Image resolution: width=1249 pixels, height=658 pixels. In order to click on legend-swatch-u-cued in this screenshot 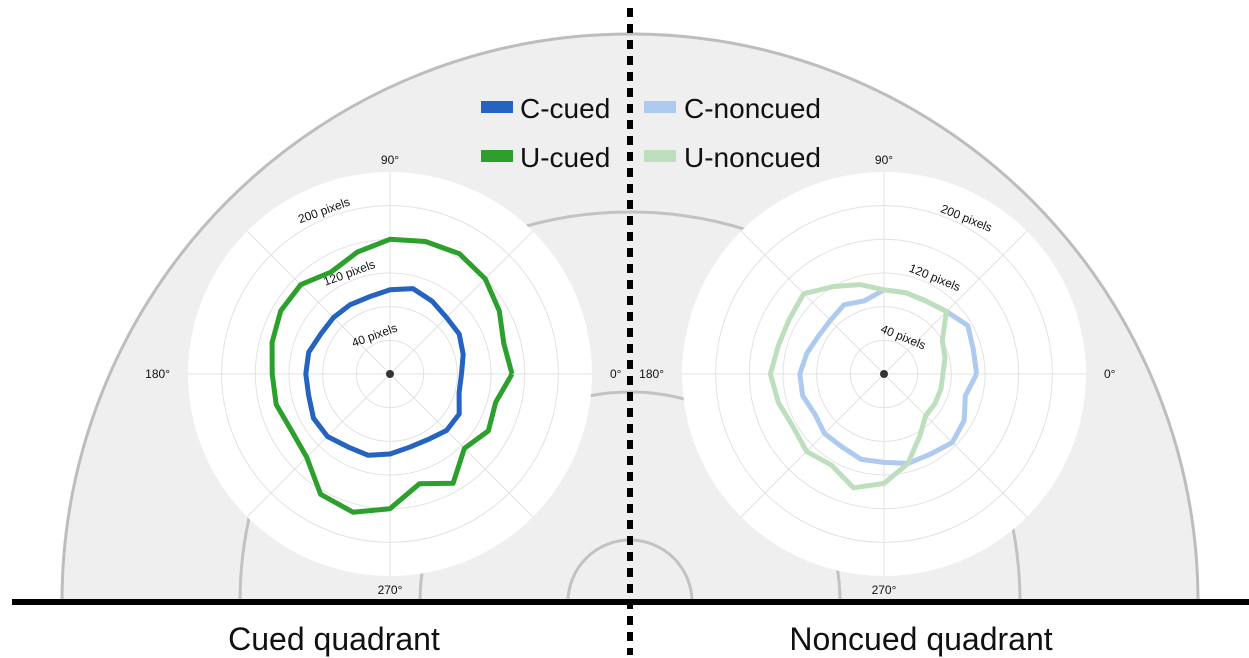, I will do `click(497, 156)`.